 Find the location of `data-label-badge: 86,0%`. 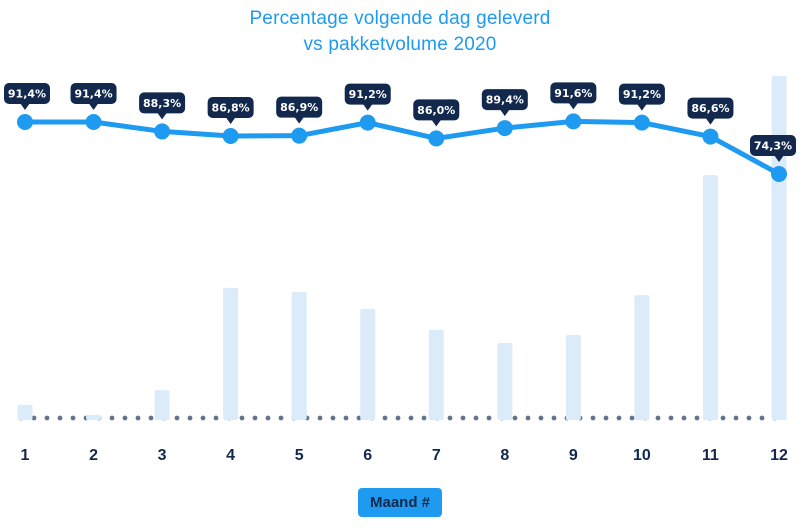

data-label-badge: 86,0% is located at coordinates (436, 113).